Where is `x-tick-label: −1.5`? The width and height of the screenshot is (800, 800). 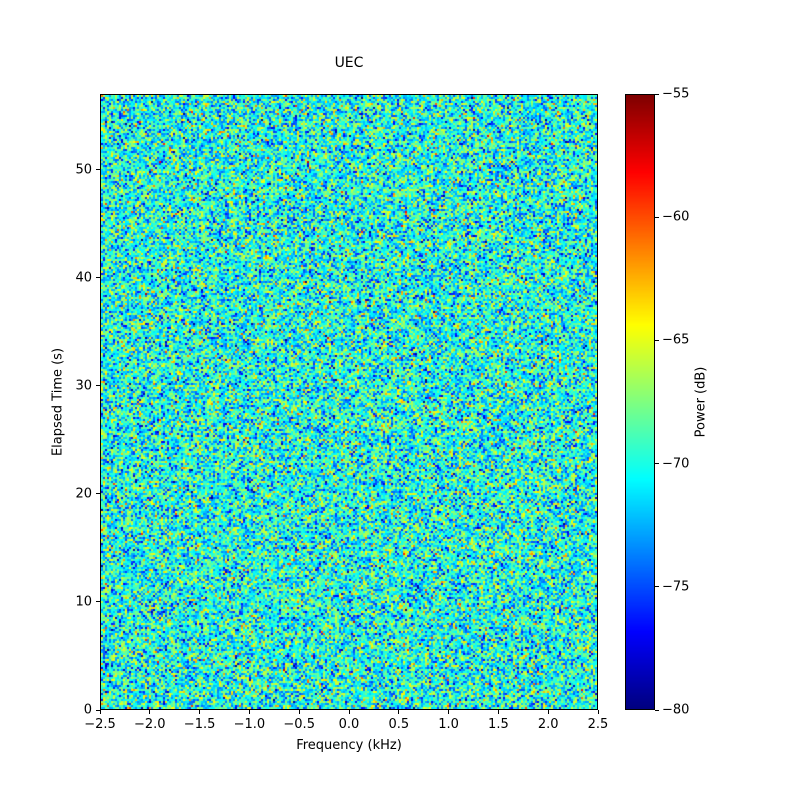 x-tick-label: −1.5 is located at coordinates (199, 724).